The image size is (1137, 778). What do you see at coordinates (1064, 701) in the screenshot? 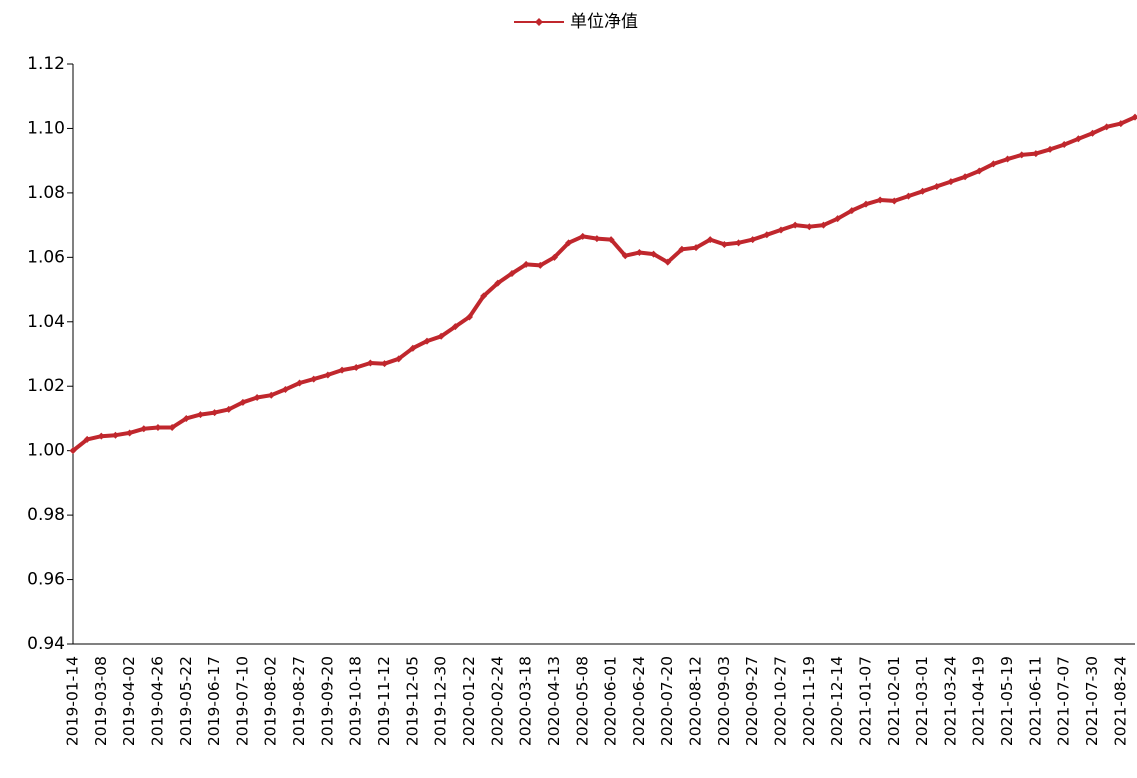
I see `x-tick-label: 2021-07-07` at bounding box center [1064, 701].